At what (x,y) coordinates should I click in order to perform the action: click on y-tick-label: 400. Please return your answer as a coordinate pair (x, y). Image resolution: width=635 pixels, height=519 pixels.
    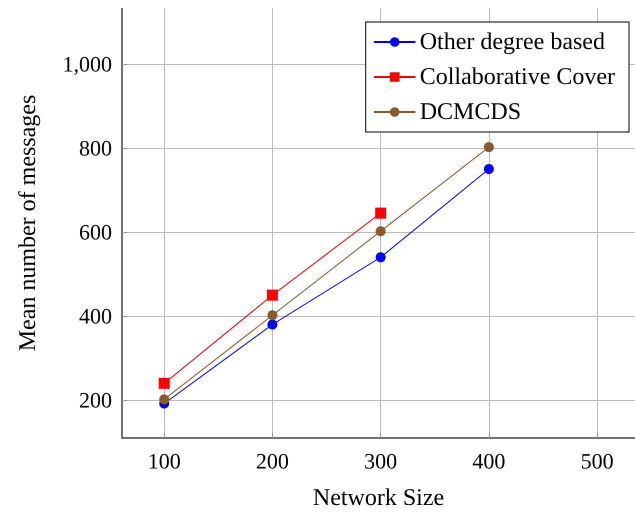
    Looking at the image, I should click on (95, 316).